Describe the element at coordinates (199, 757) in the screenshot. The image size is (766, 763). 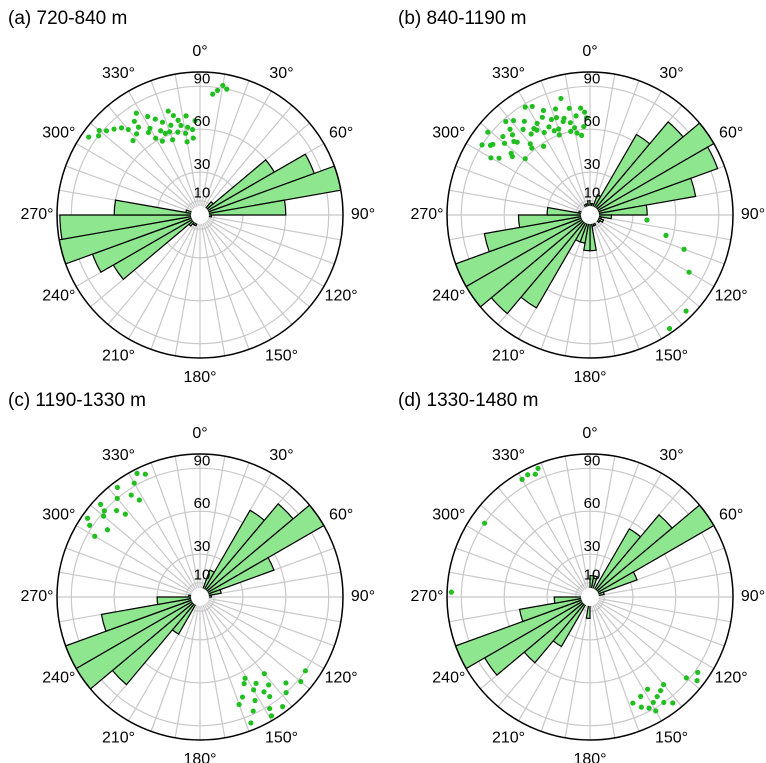
I see `theta-tick-label: 180°` at that location.